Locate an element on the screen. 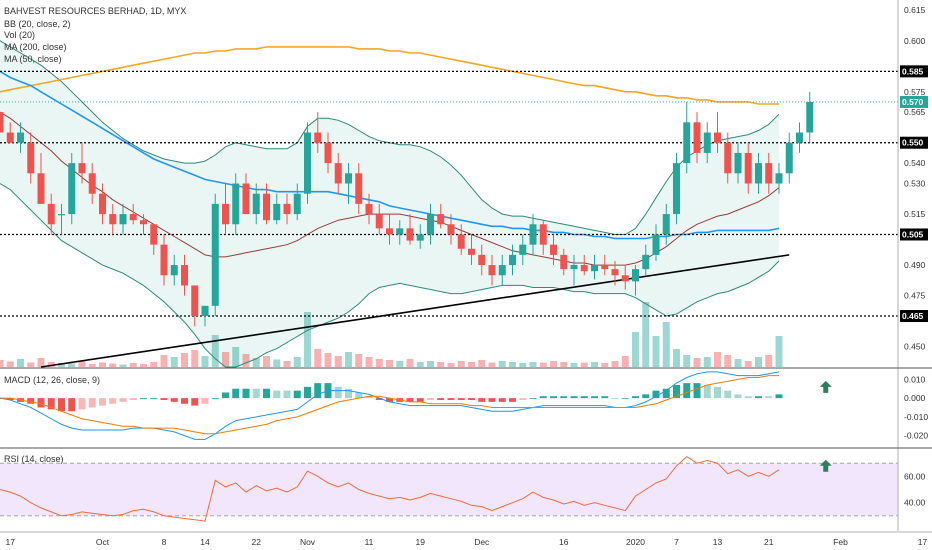 The width and height of the screenshot is (932, 550). macd-pane is located at coordinates (391, 405).